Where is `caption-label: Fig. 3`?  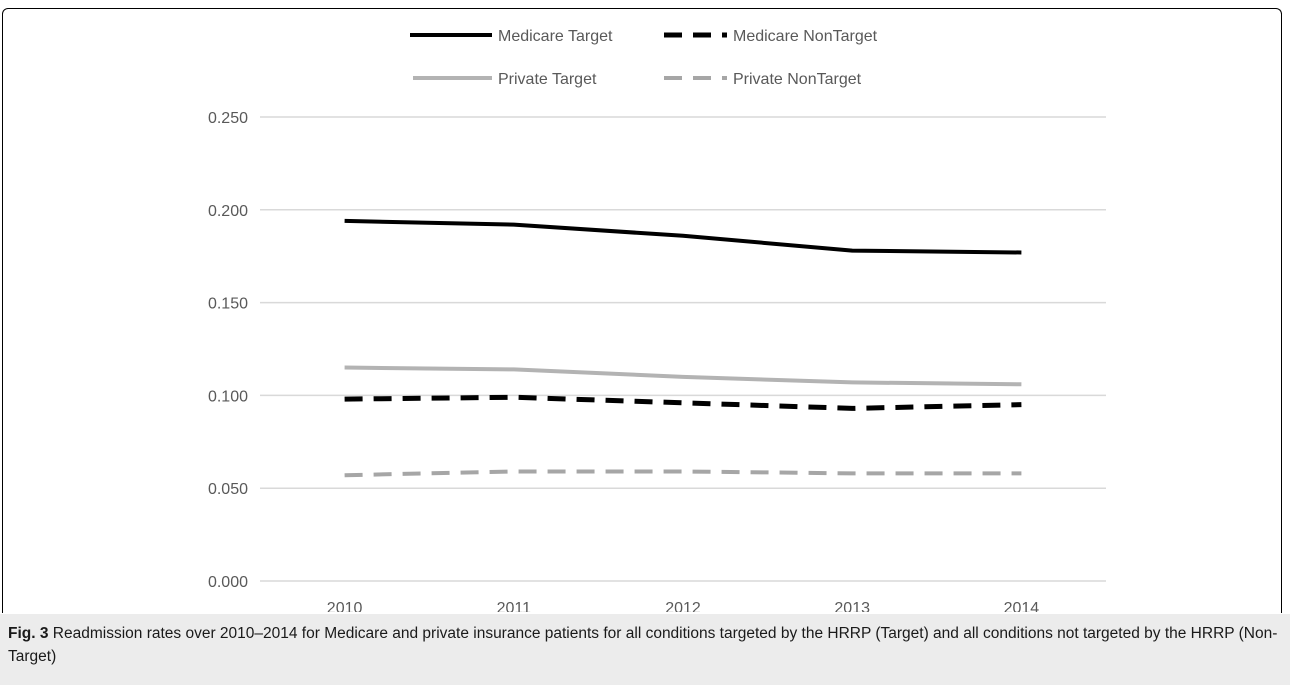 caption-label: Fig. 3 is located at coordinates (28, 633).